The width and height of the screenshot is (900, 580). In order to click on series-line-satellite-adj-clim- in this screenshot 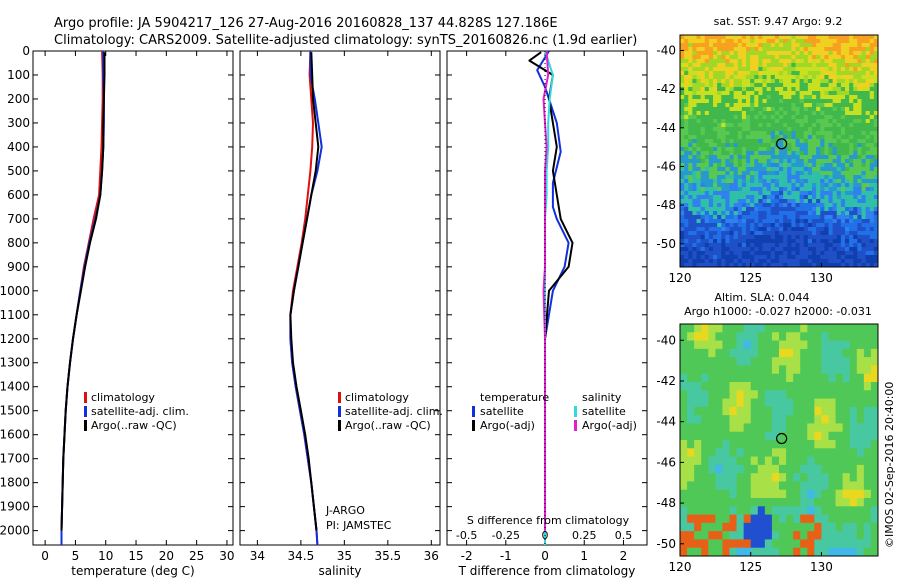, I will do `click(306, 298)`.